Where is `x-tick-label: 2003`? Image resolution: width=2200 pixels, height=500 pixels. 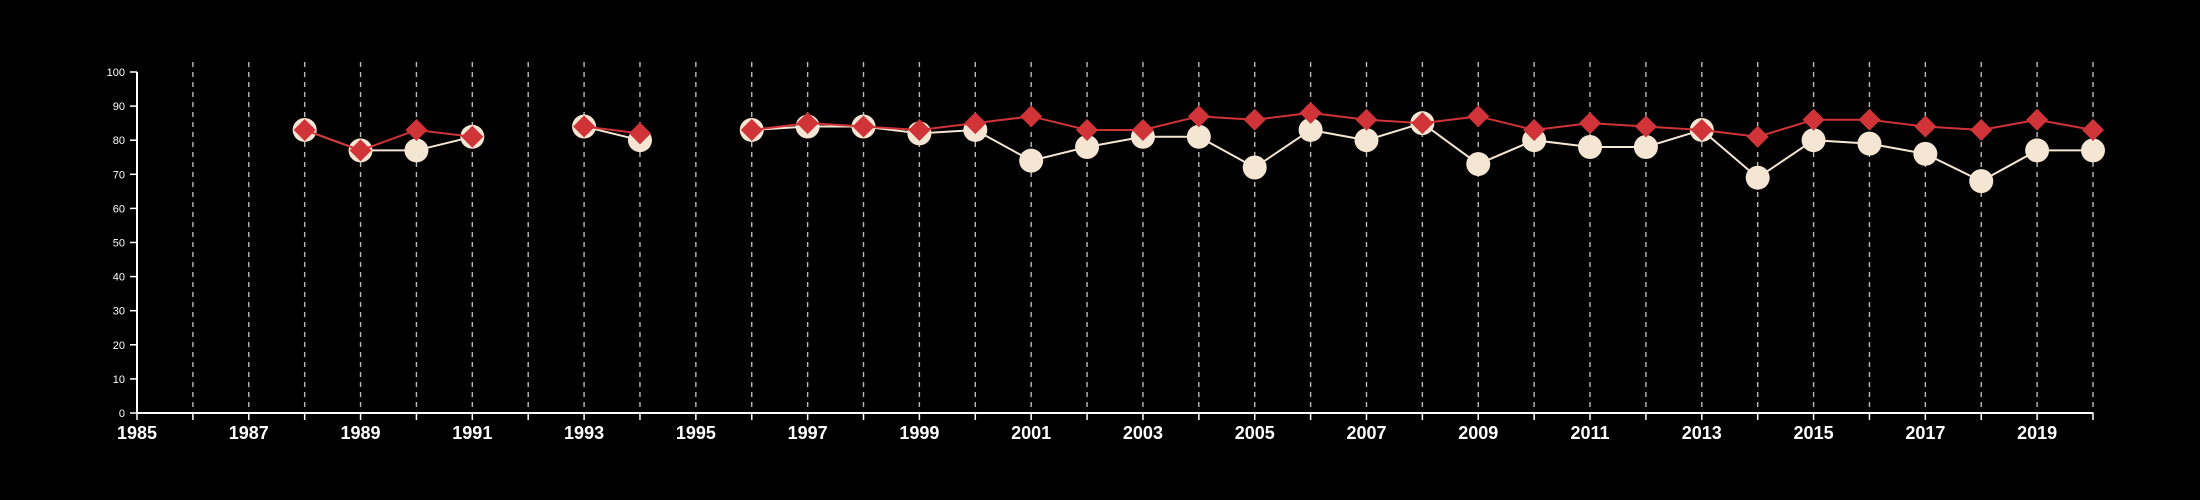
x-tick-label: 2003 is located at coordinates (1143, 433).